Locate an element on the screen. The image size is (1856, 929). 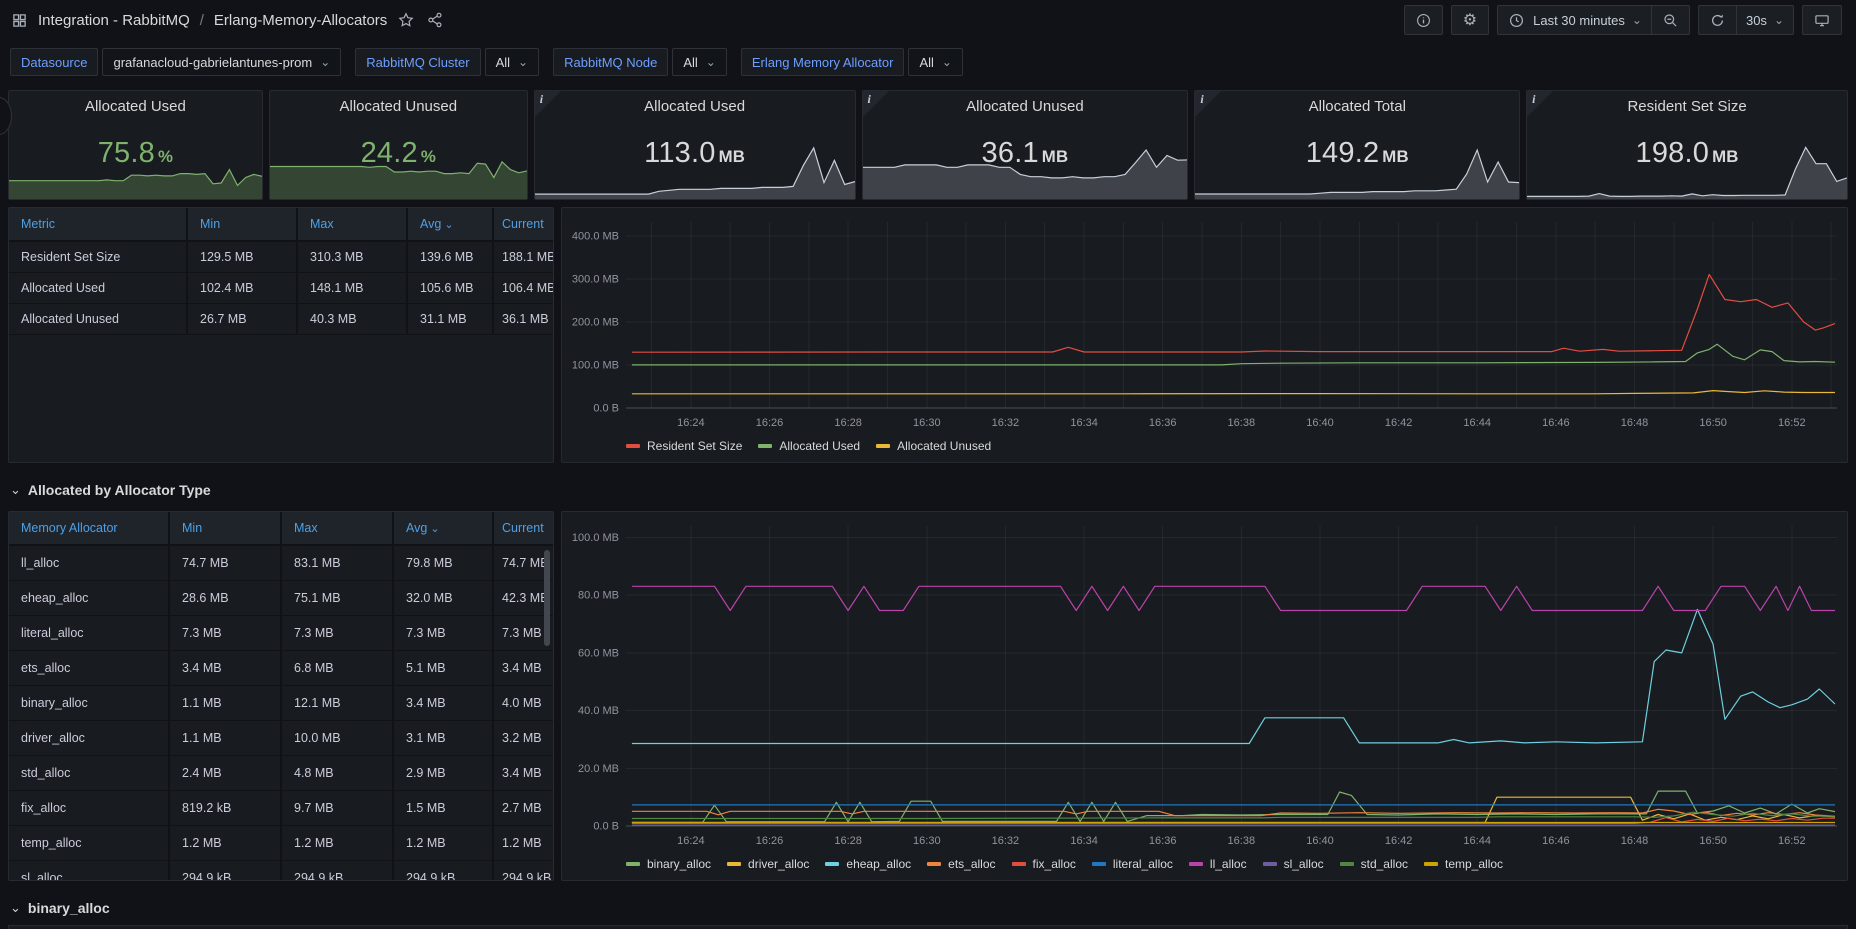
sort-desc-icon is located at coordinates (433, 529).